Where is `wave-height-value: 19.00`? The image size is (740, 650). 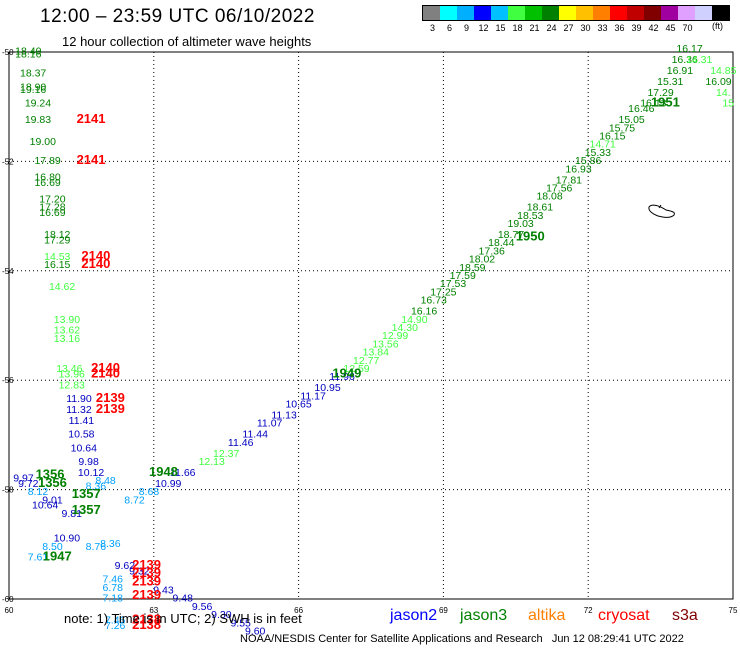
wave-height-value: 19.00 is located at coordinates (43, 142).